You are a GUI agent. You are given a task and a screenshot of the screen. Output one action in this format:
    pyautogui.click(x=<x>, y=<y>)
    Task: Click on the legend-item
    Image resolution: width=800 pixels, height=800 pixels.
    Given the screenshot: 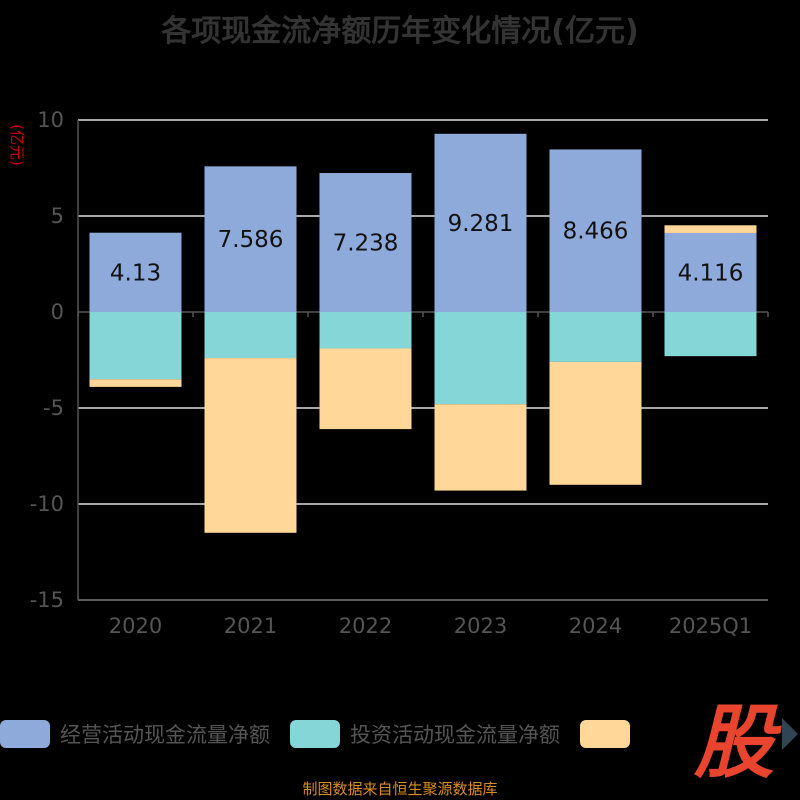 What is the action you would take?
    pyautogui.click(x=610, y=734)
    